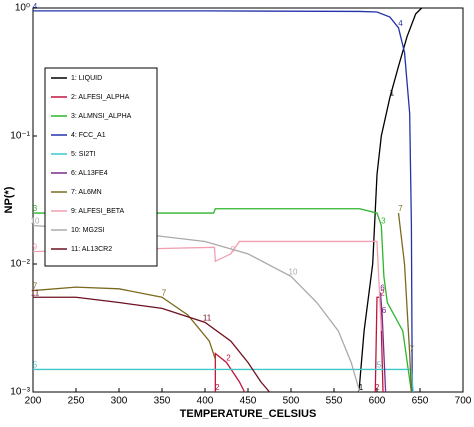  I want to click on x-tick-label: 350, so click(162, 401).